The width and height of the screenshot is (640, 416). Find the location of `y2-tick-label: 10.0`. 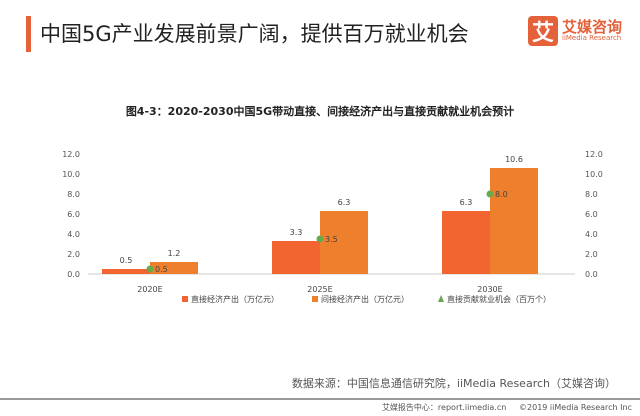

y2-tick-label: 10.0 is located at coordinates (594, 174).